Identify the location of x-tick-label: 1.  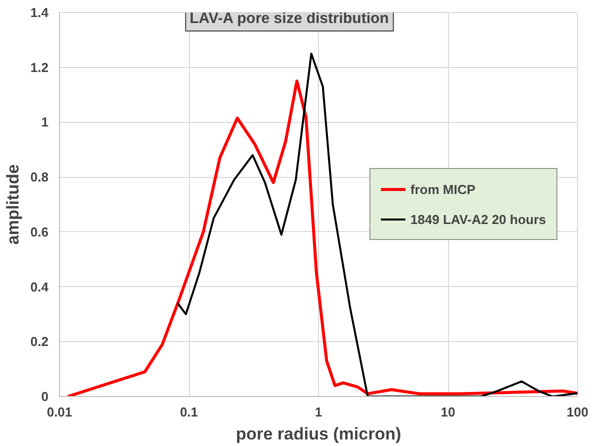
(318, 412).